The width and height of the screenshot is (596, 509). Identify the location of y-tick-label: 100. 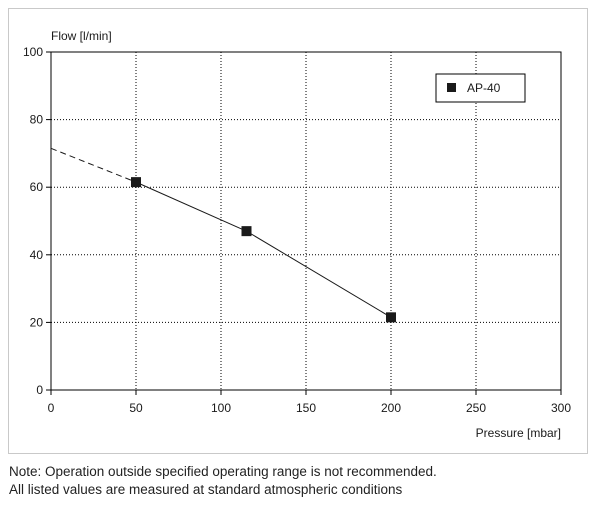
(33, 52).